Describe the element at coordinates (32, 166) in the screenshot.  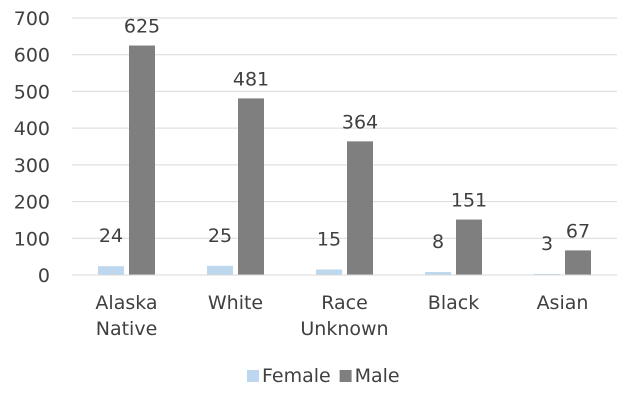
I see `y-tick-label: 300` at that location.